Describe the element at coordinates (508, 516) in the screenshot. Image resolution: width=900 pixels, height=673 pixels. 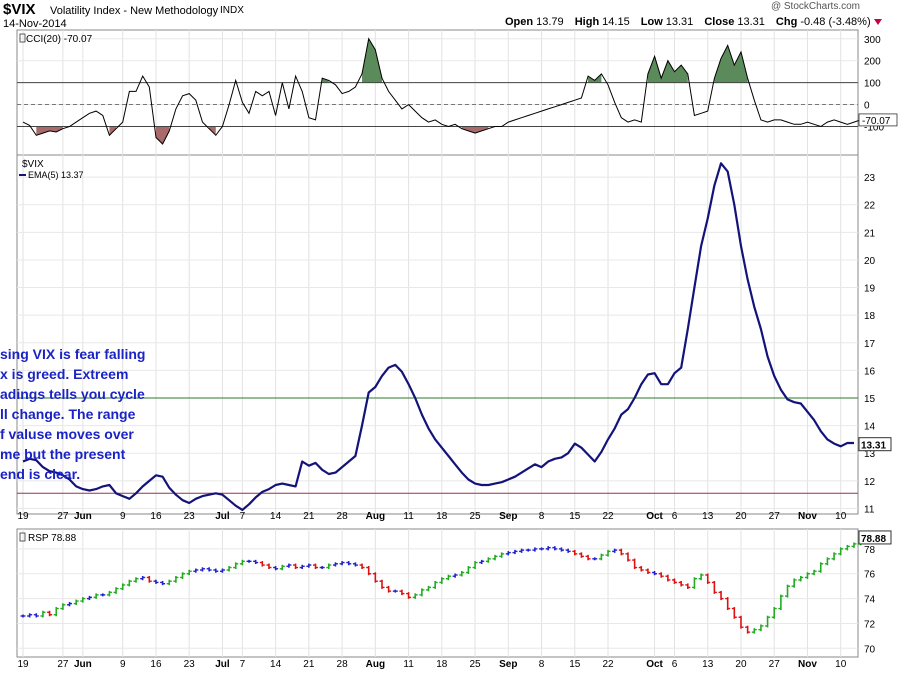
I see `x-tick-label: Sep` at that location.